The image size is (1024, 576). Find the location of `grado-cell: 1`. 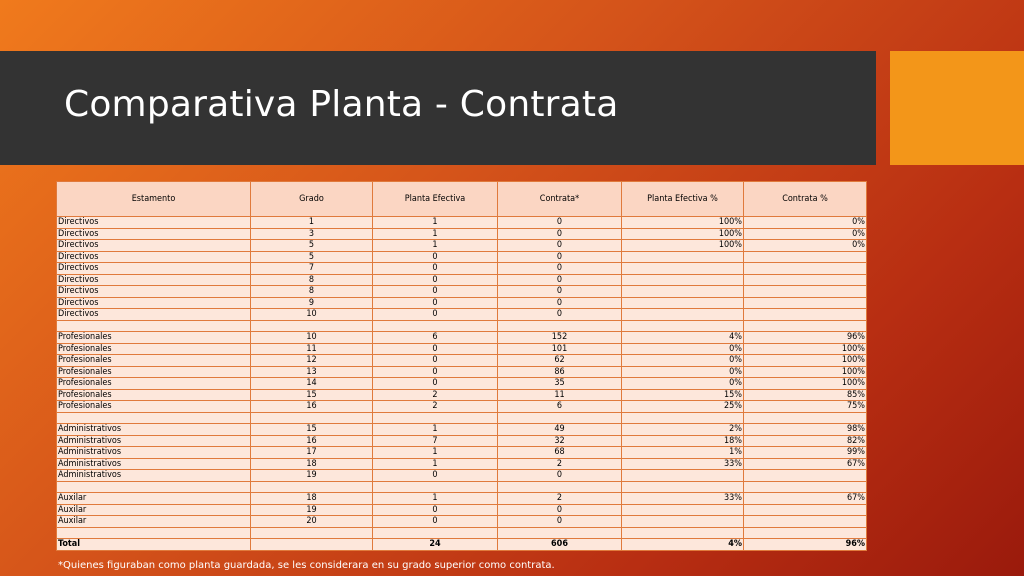

grado-cell: 1 is located at coordinates (311, 222).